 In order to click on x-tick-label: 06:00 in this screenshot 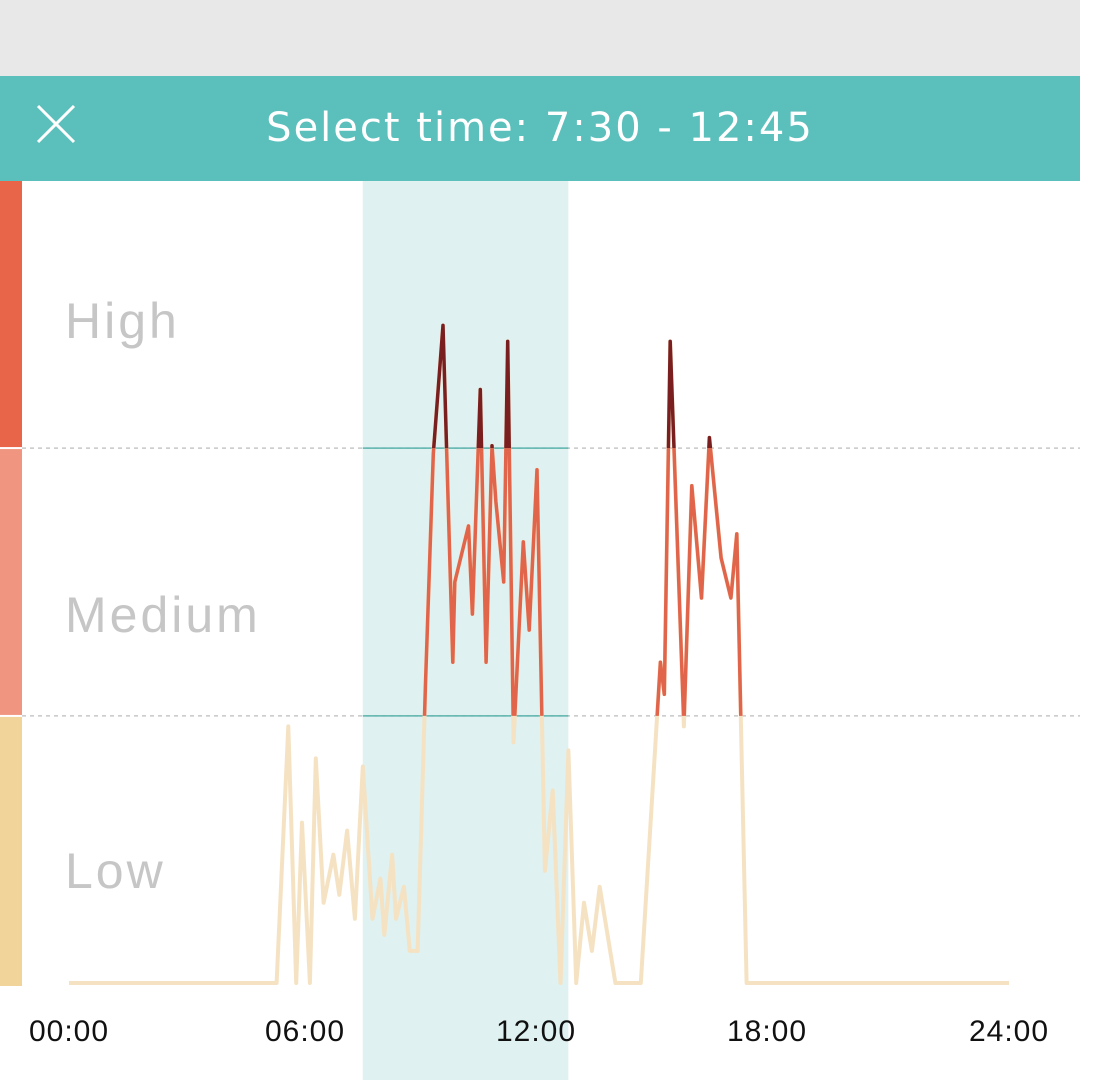, I will do `click(305, 1031)`.